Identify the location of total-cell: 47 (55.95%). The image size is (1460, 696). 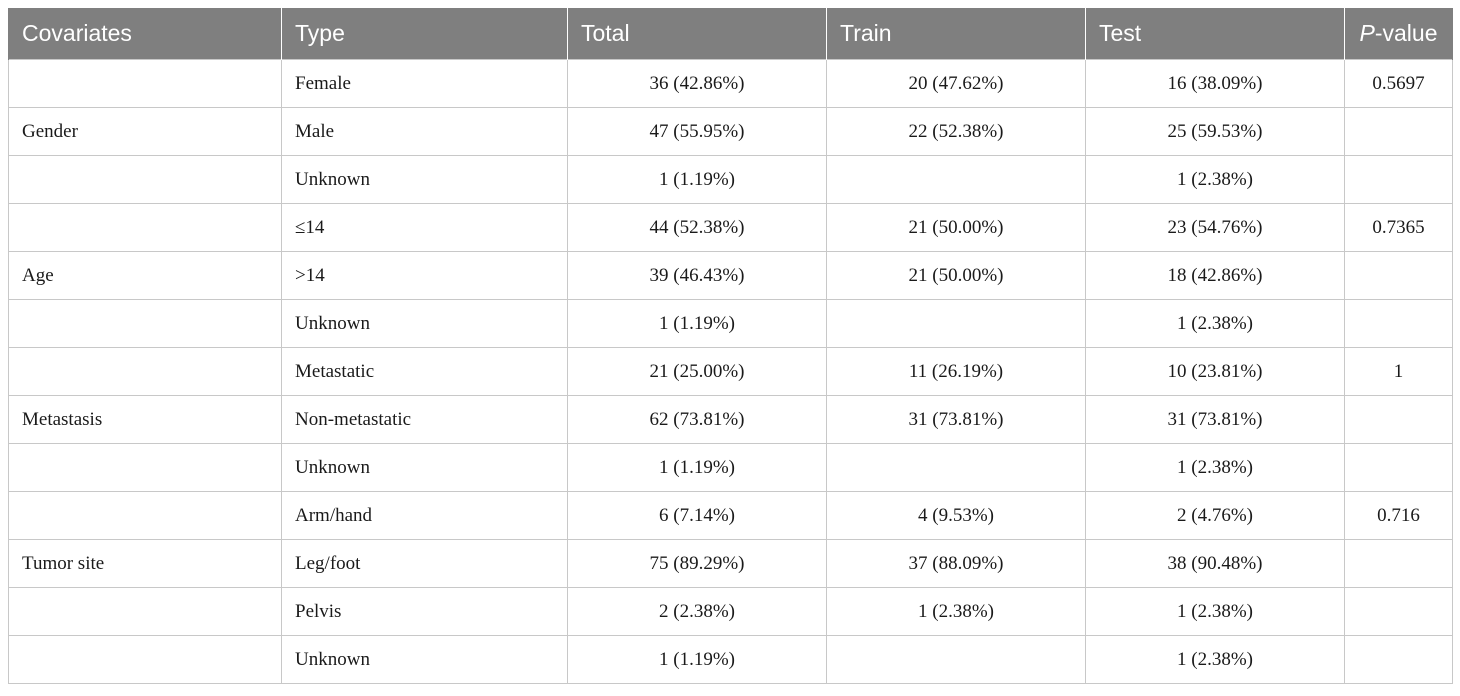
(697, 131).